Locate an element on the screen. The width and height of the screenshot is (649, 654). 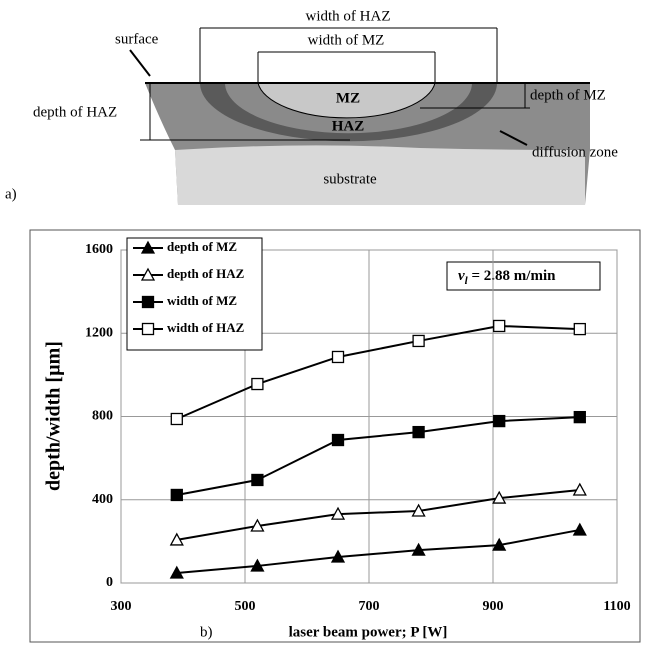
label: depth of HAZ is located at coordinates (75, 112).